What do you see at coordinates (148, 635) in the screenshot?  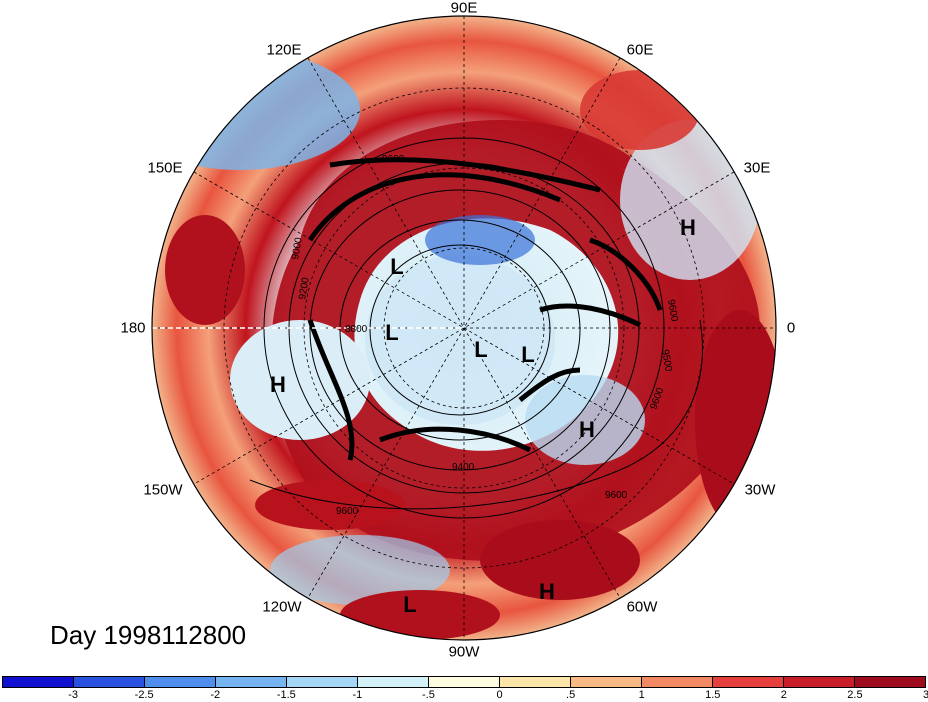 I see `date-title: Day 1998112800` at bounding box center [148, 635].